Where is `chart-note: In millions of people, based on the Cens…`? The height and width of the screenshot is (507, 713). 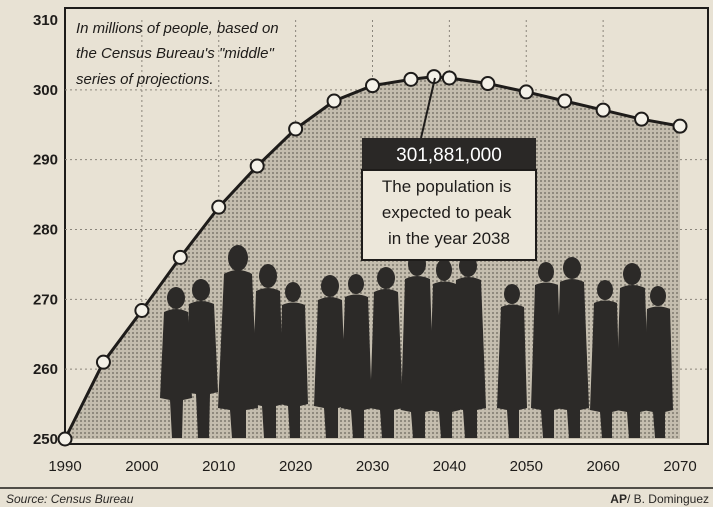 chart-note: In millions of people, based on the Cens… is located at coordinates (179, 54).